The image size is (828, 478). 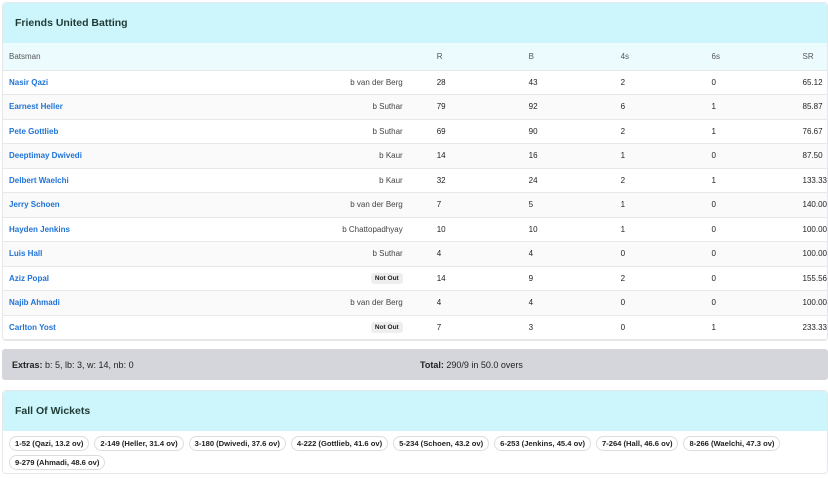 I want to click on fow-chip: 5-234 (Schoen, 43.2 ov), so click(x=441, y=443).